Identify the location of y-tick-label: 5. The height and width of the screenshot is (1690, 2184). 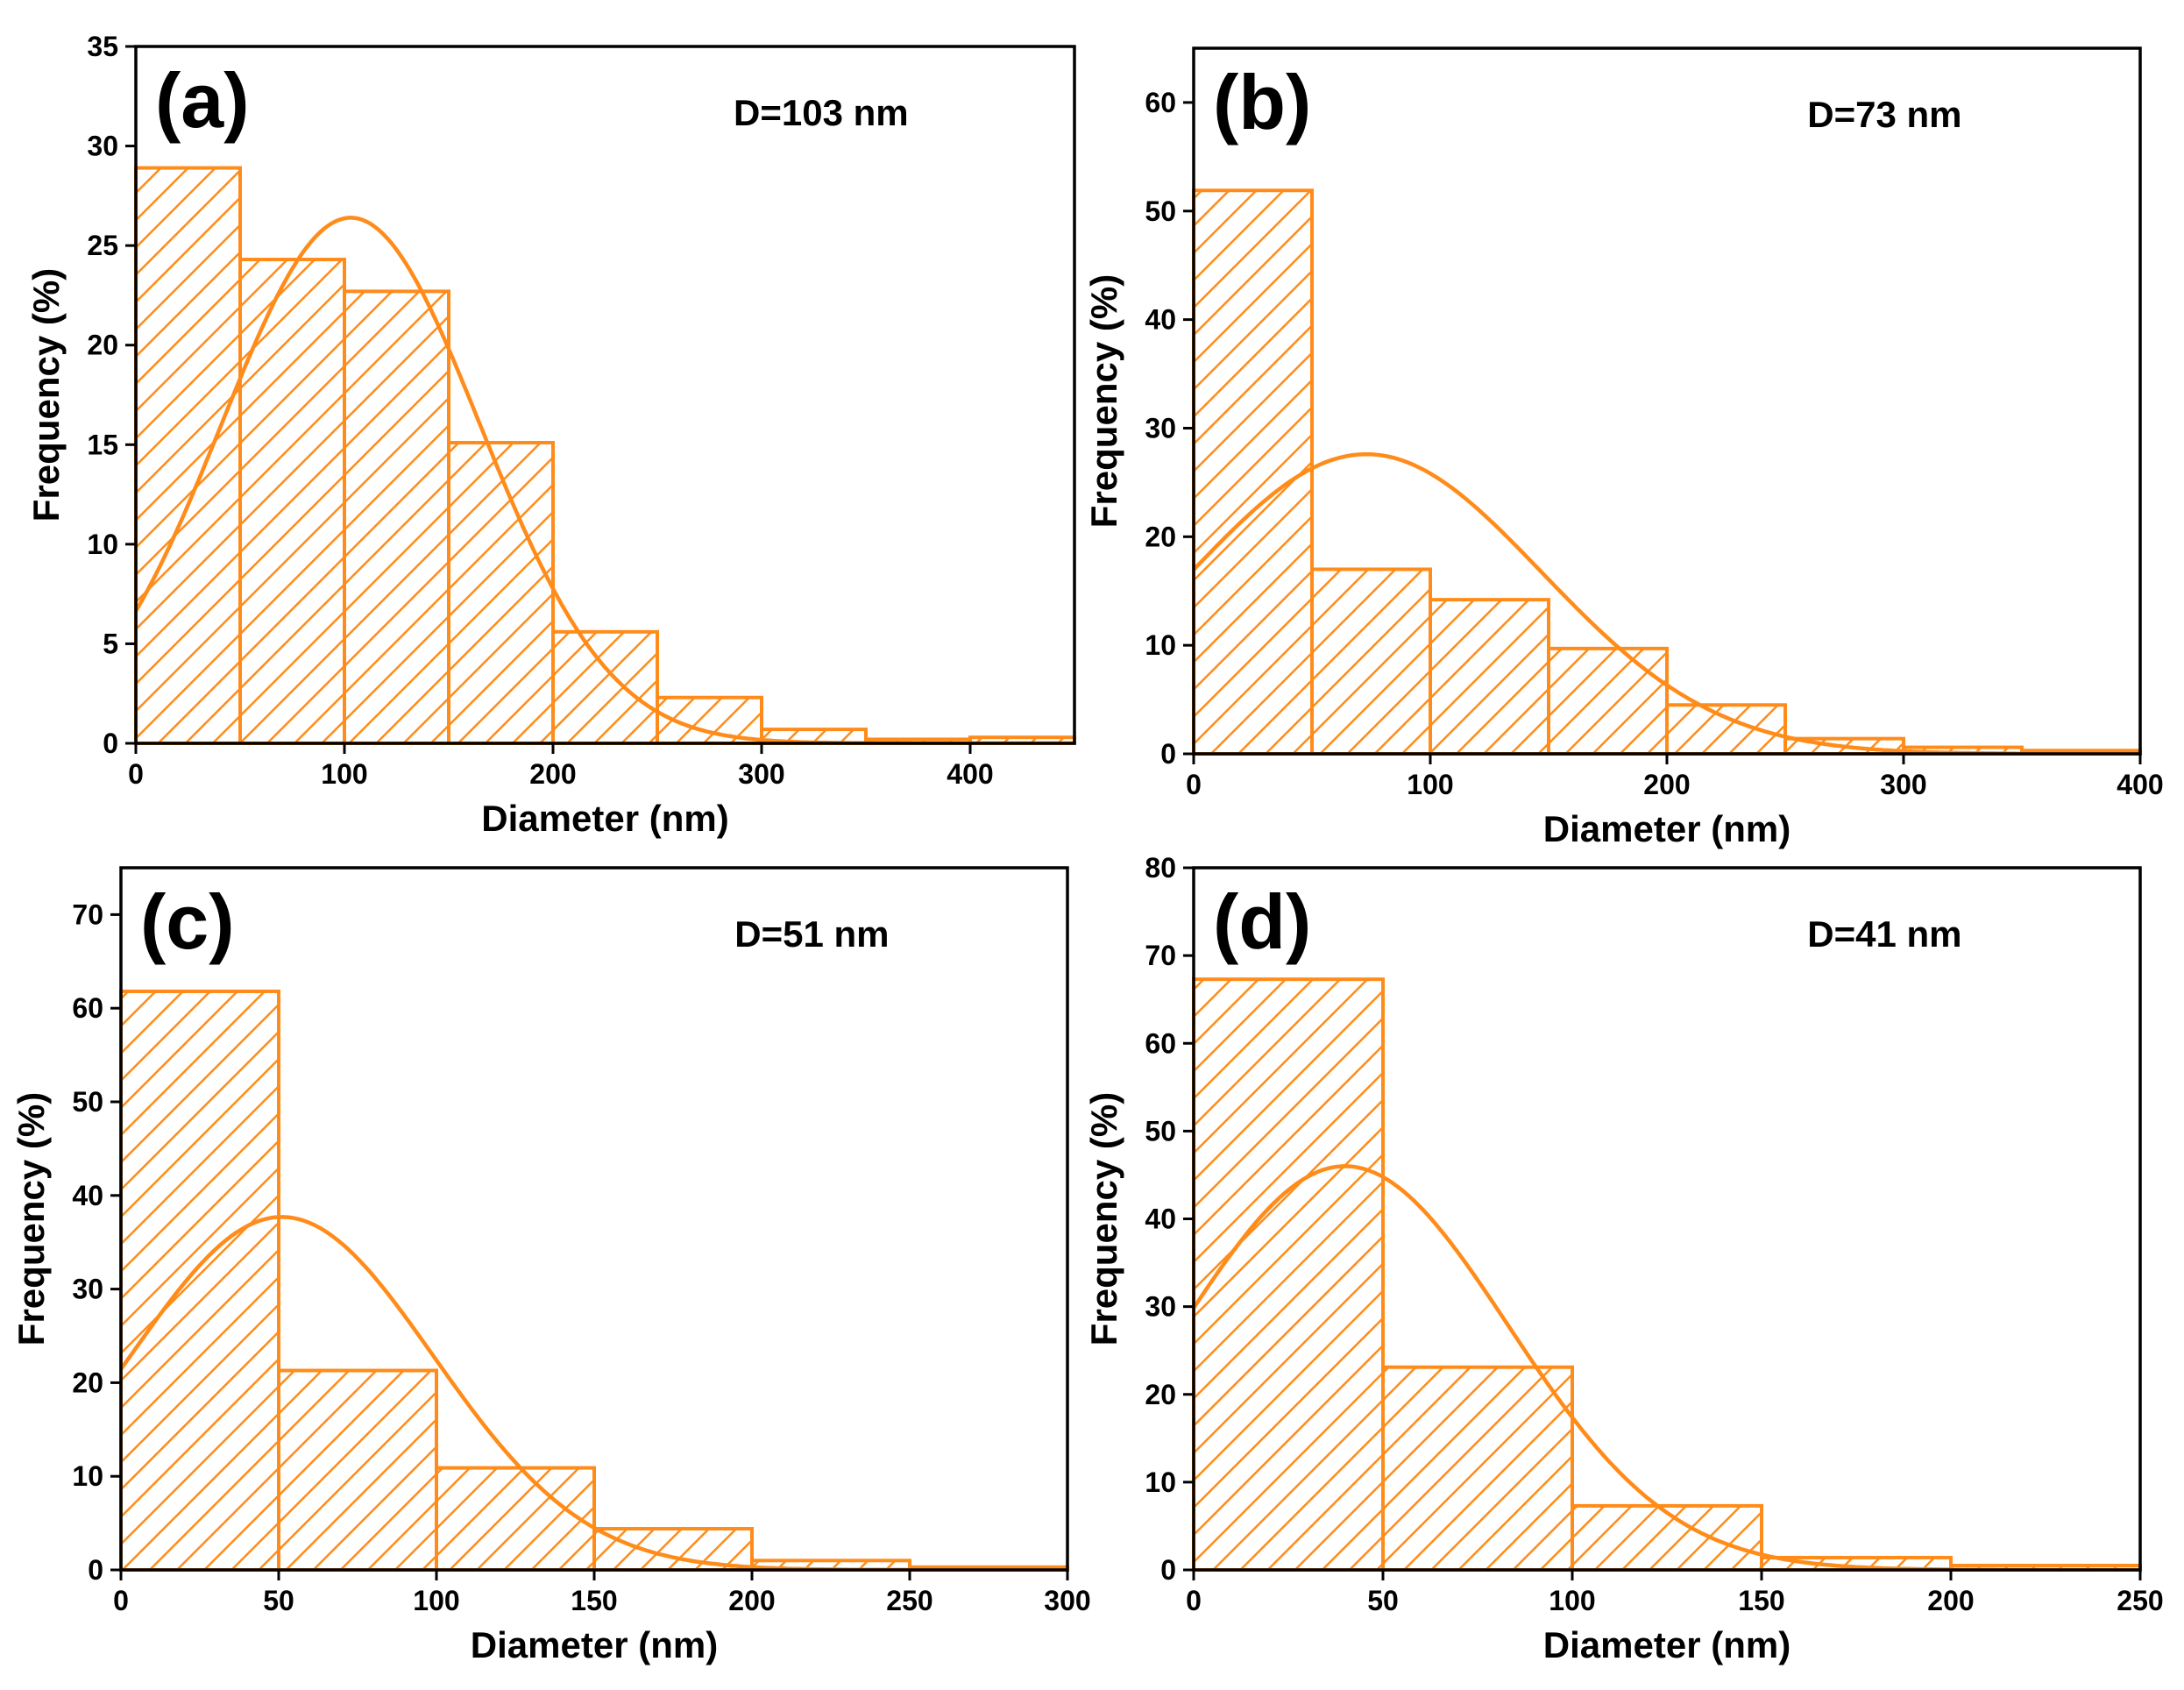
(110, 643).